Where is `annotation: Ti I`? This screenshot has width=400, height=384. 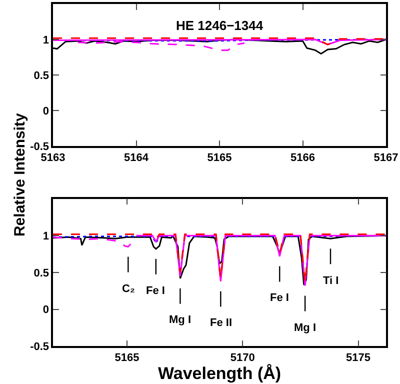
annotation: Ti I is located at coordinates (331, 281).